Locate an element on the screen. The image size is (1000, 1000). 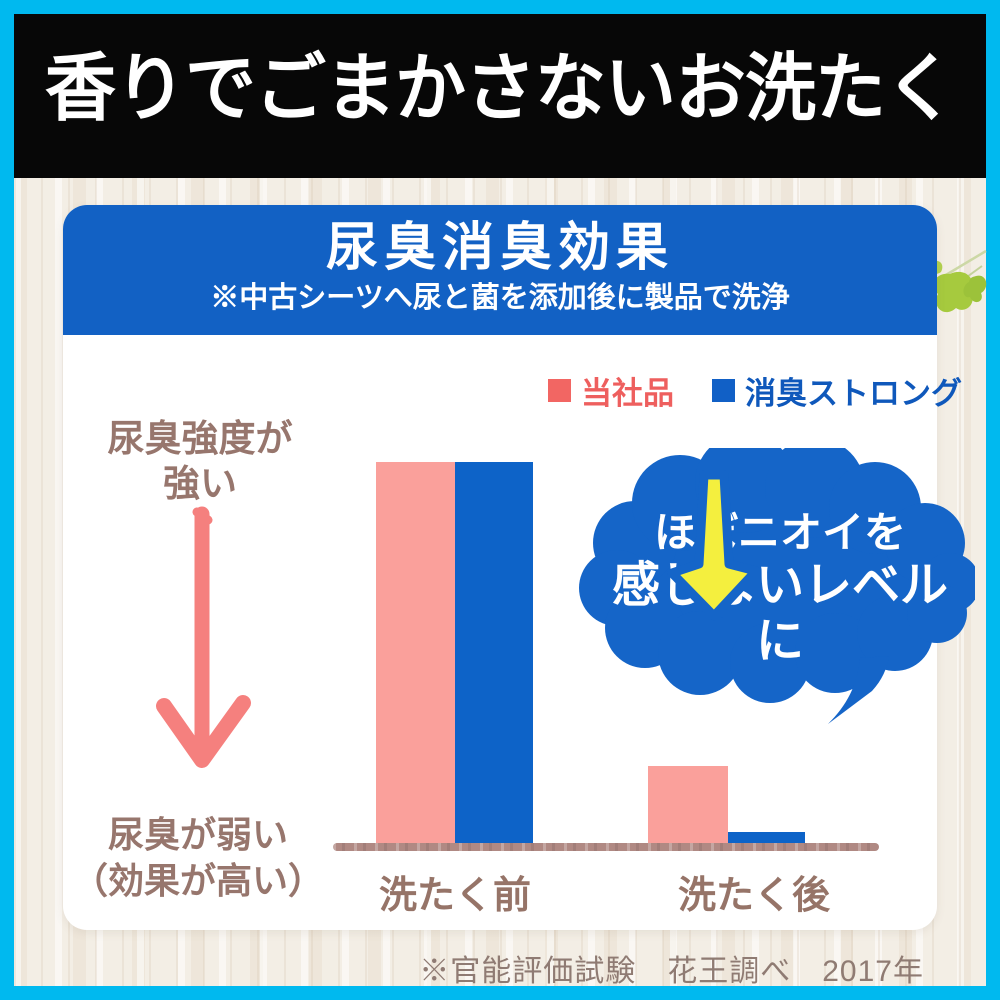
axis-label-weak-line2: （効果が高い） is located at coordinates (197, 880).